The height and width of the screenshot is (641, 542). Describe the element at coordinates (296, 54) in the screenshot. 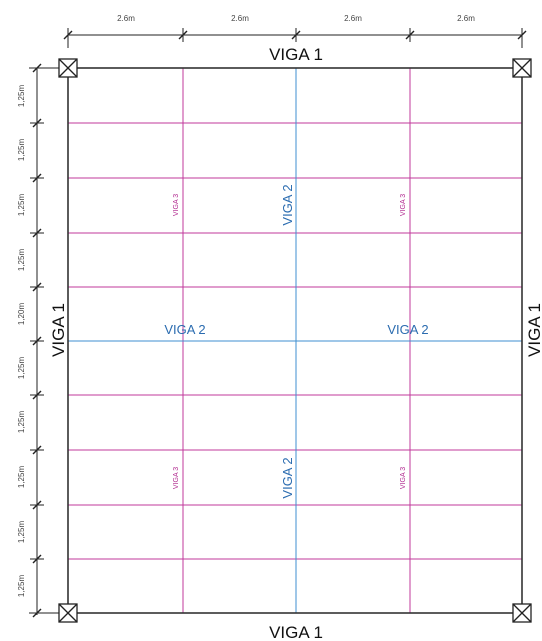

I see `viga1-label-top: VIGA 1` at that location.